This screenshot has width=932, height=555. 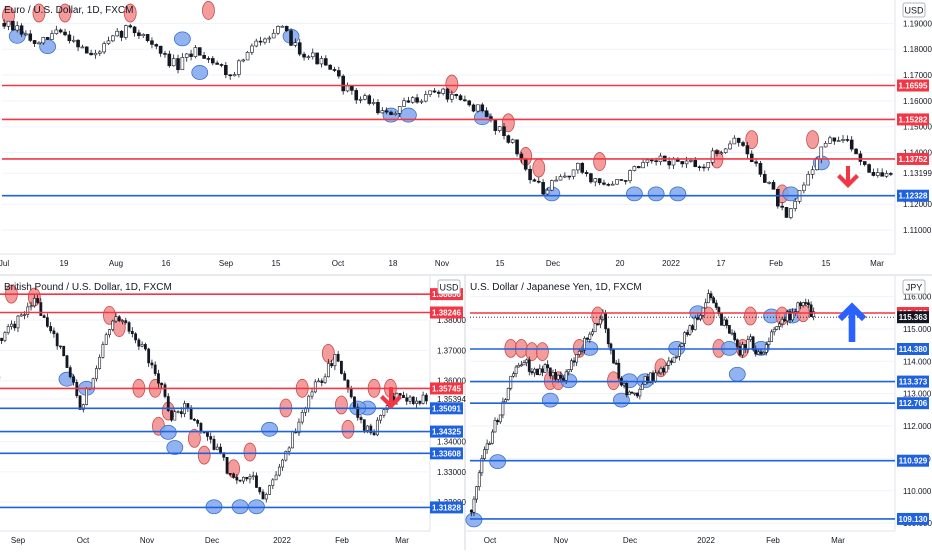 What do you see at coordinates (446, 388) in the screenshot?
I see `gbpusd-level-label-2: 1.35745` at bounding box center [446, 388].